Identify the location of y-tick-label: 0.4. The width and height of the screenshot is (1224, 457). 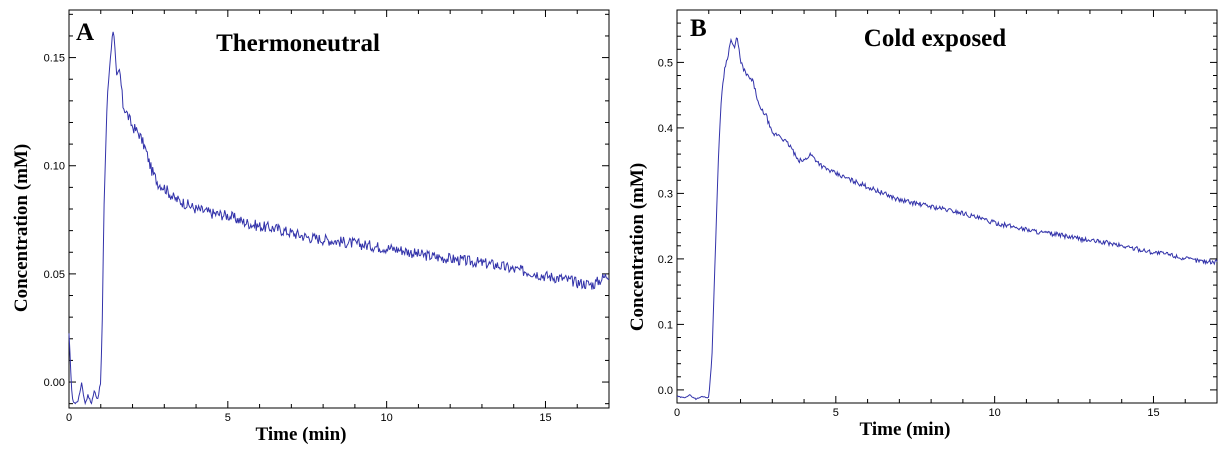
(665, 129).